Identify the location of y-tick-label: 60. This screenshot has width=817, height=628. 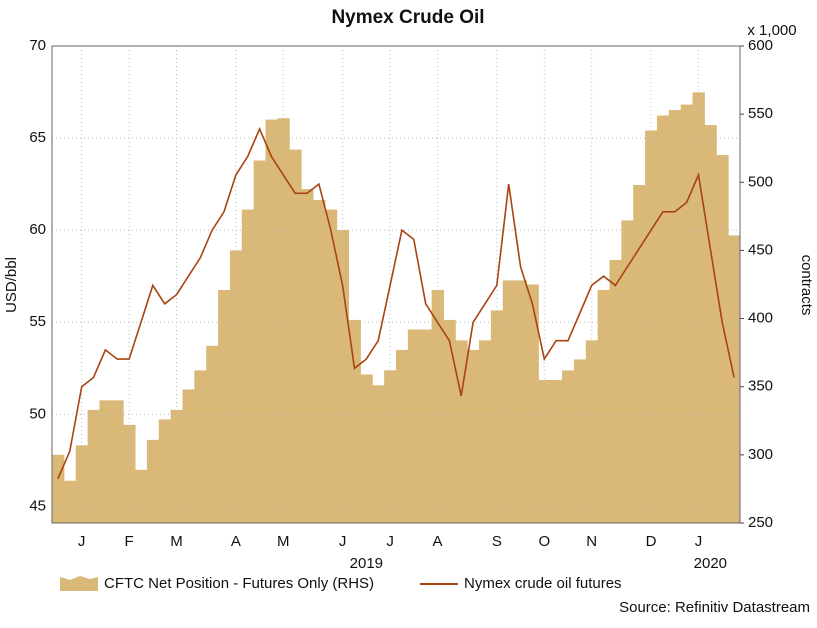
(37, 229).